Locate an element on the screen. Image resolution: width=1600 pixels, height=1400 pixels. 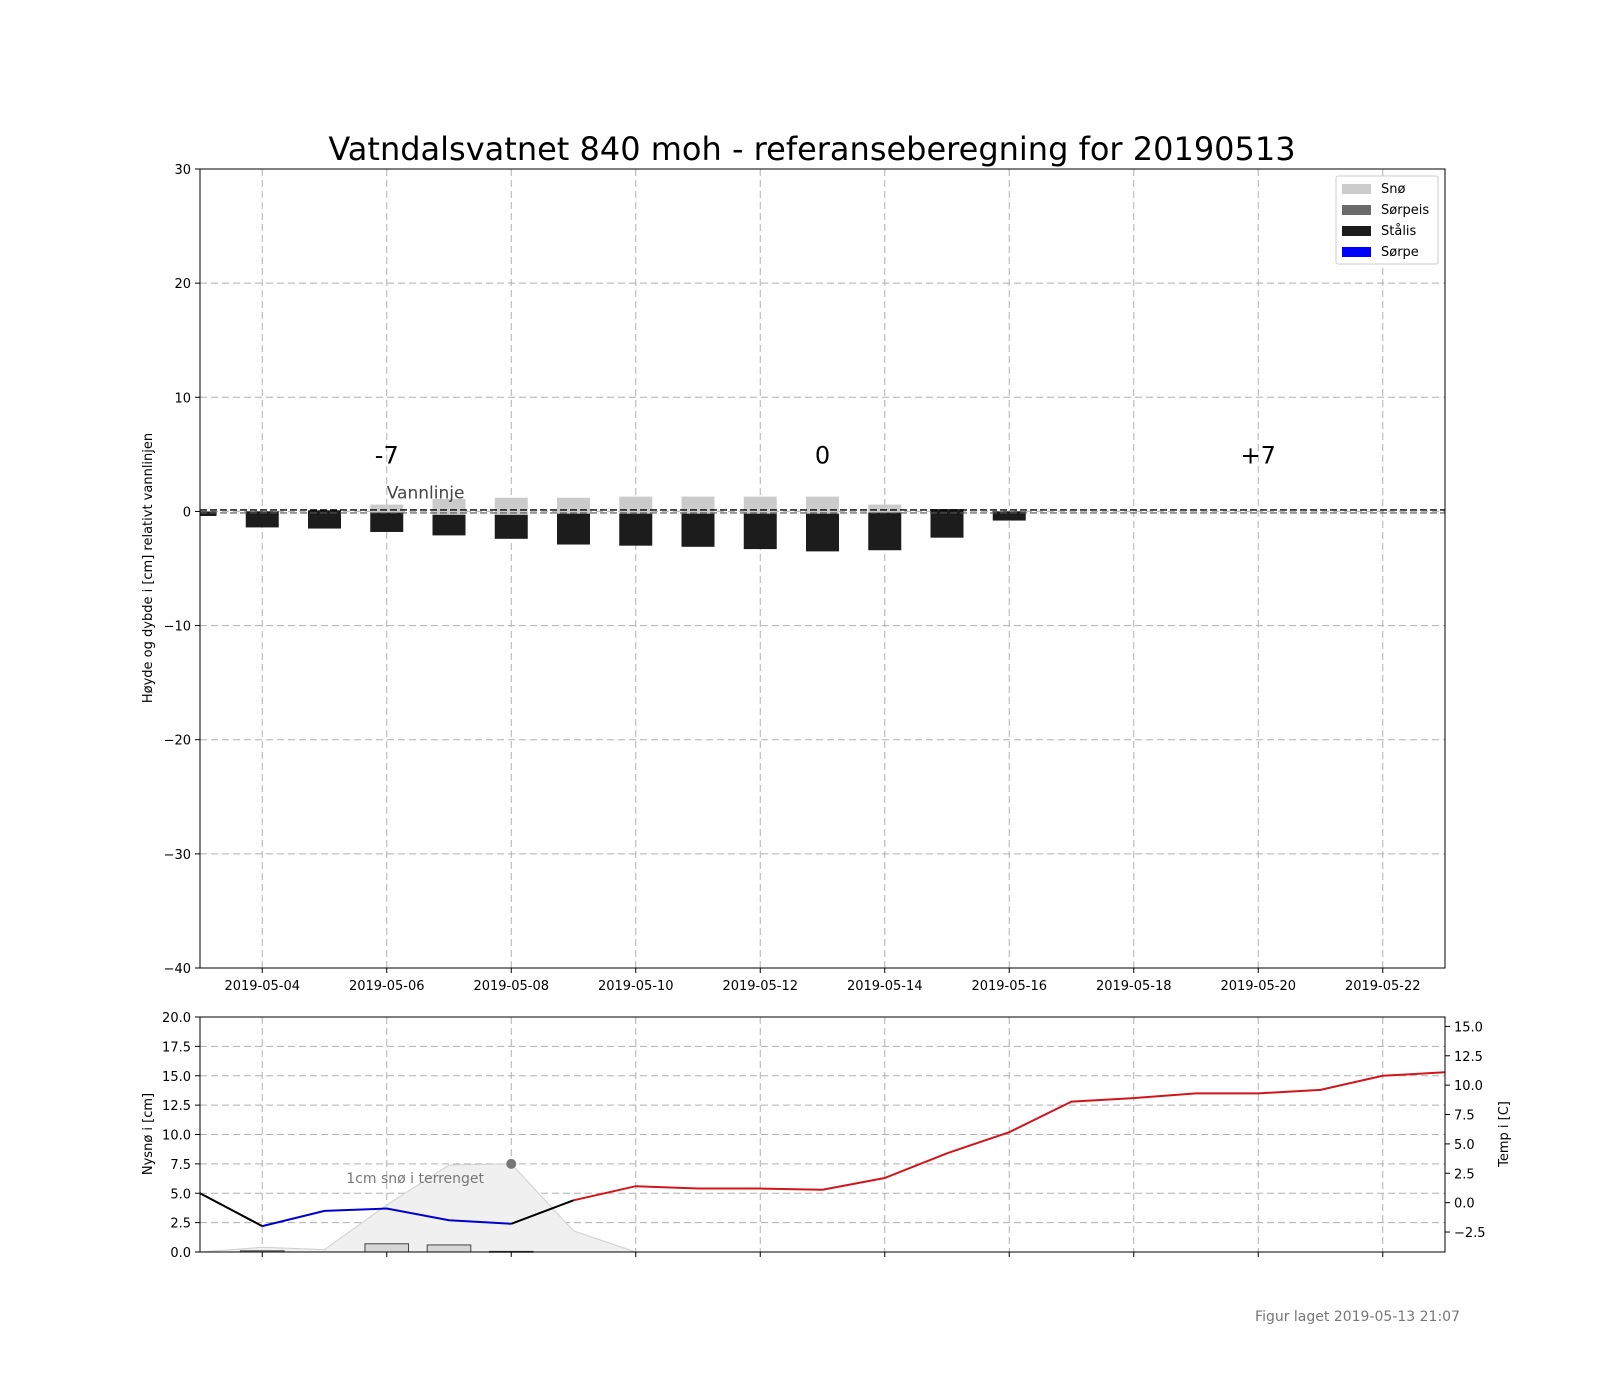
waterline-label: Vannlinje is located at coordinates (426, 493).